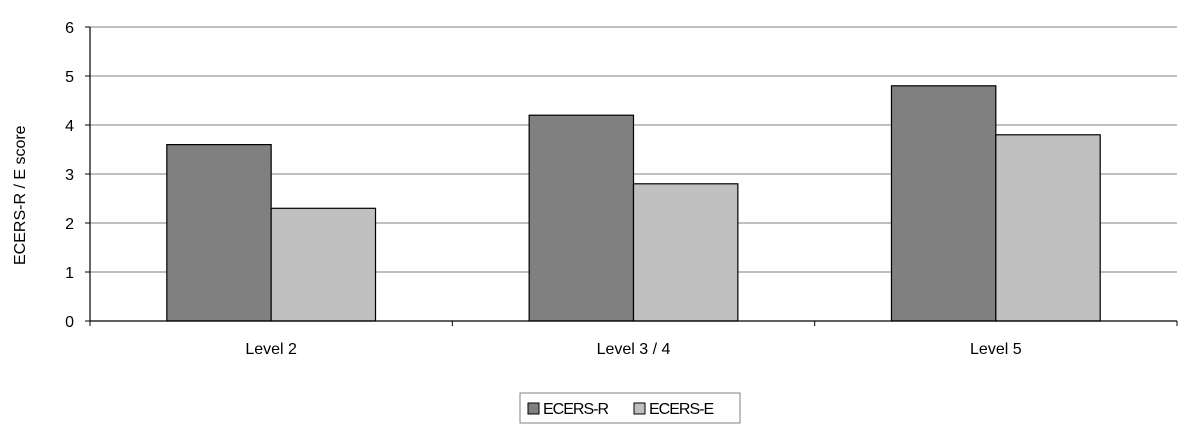 The width and height of the screenshot is (1189, 437). Describe the element at coordinates (69, 126) in the screenshot. I see `y-tick-label: 4` at that location.